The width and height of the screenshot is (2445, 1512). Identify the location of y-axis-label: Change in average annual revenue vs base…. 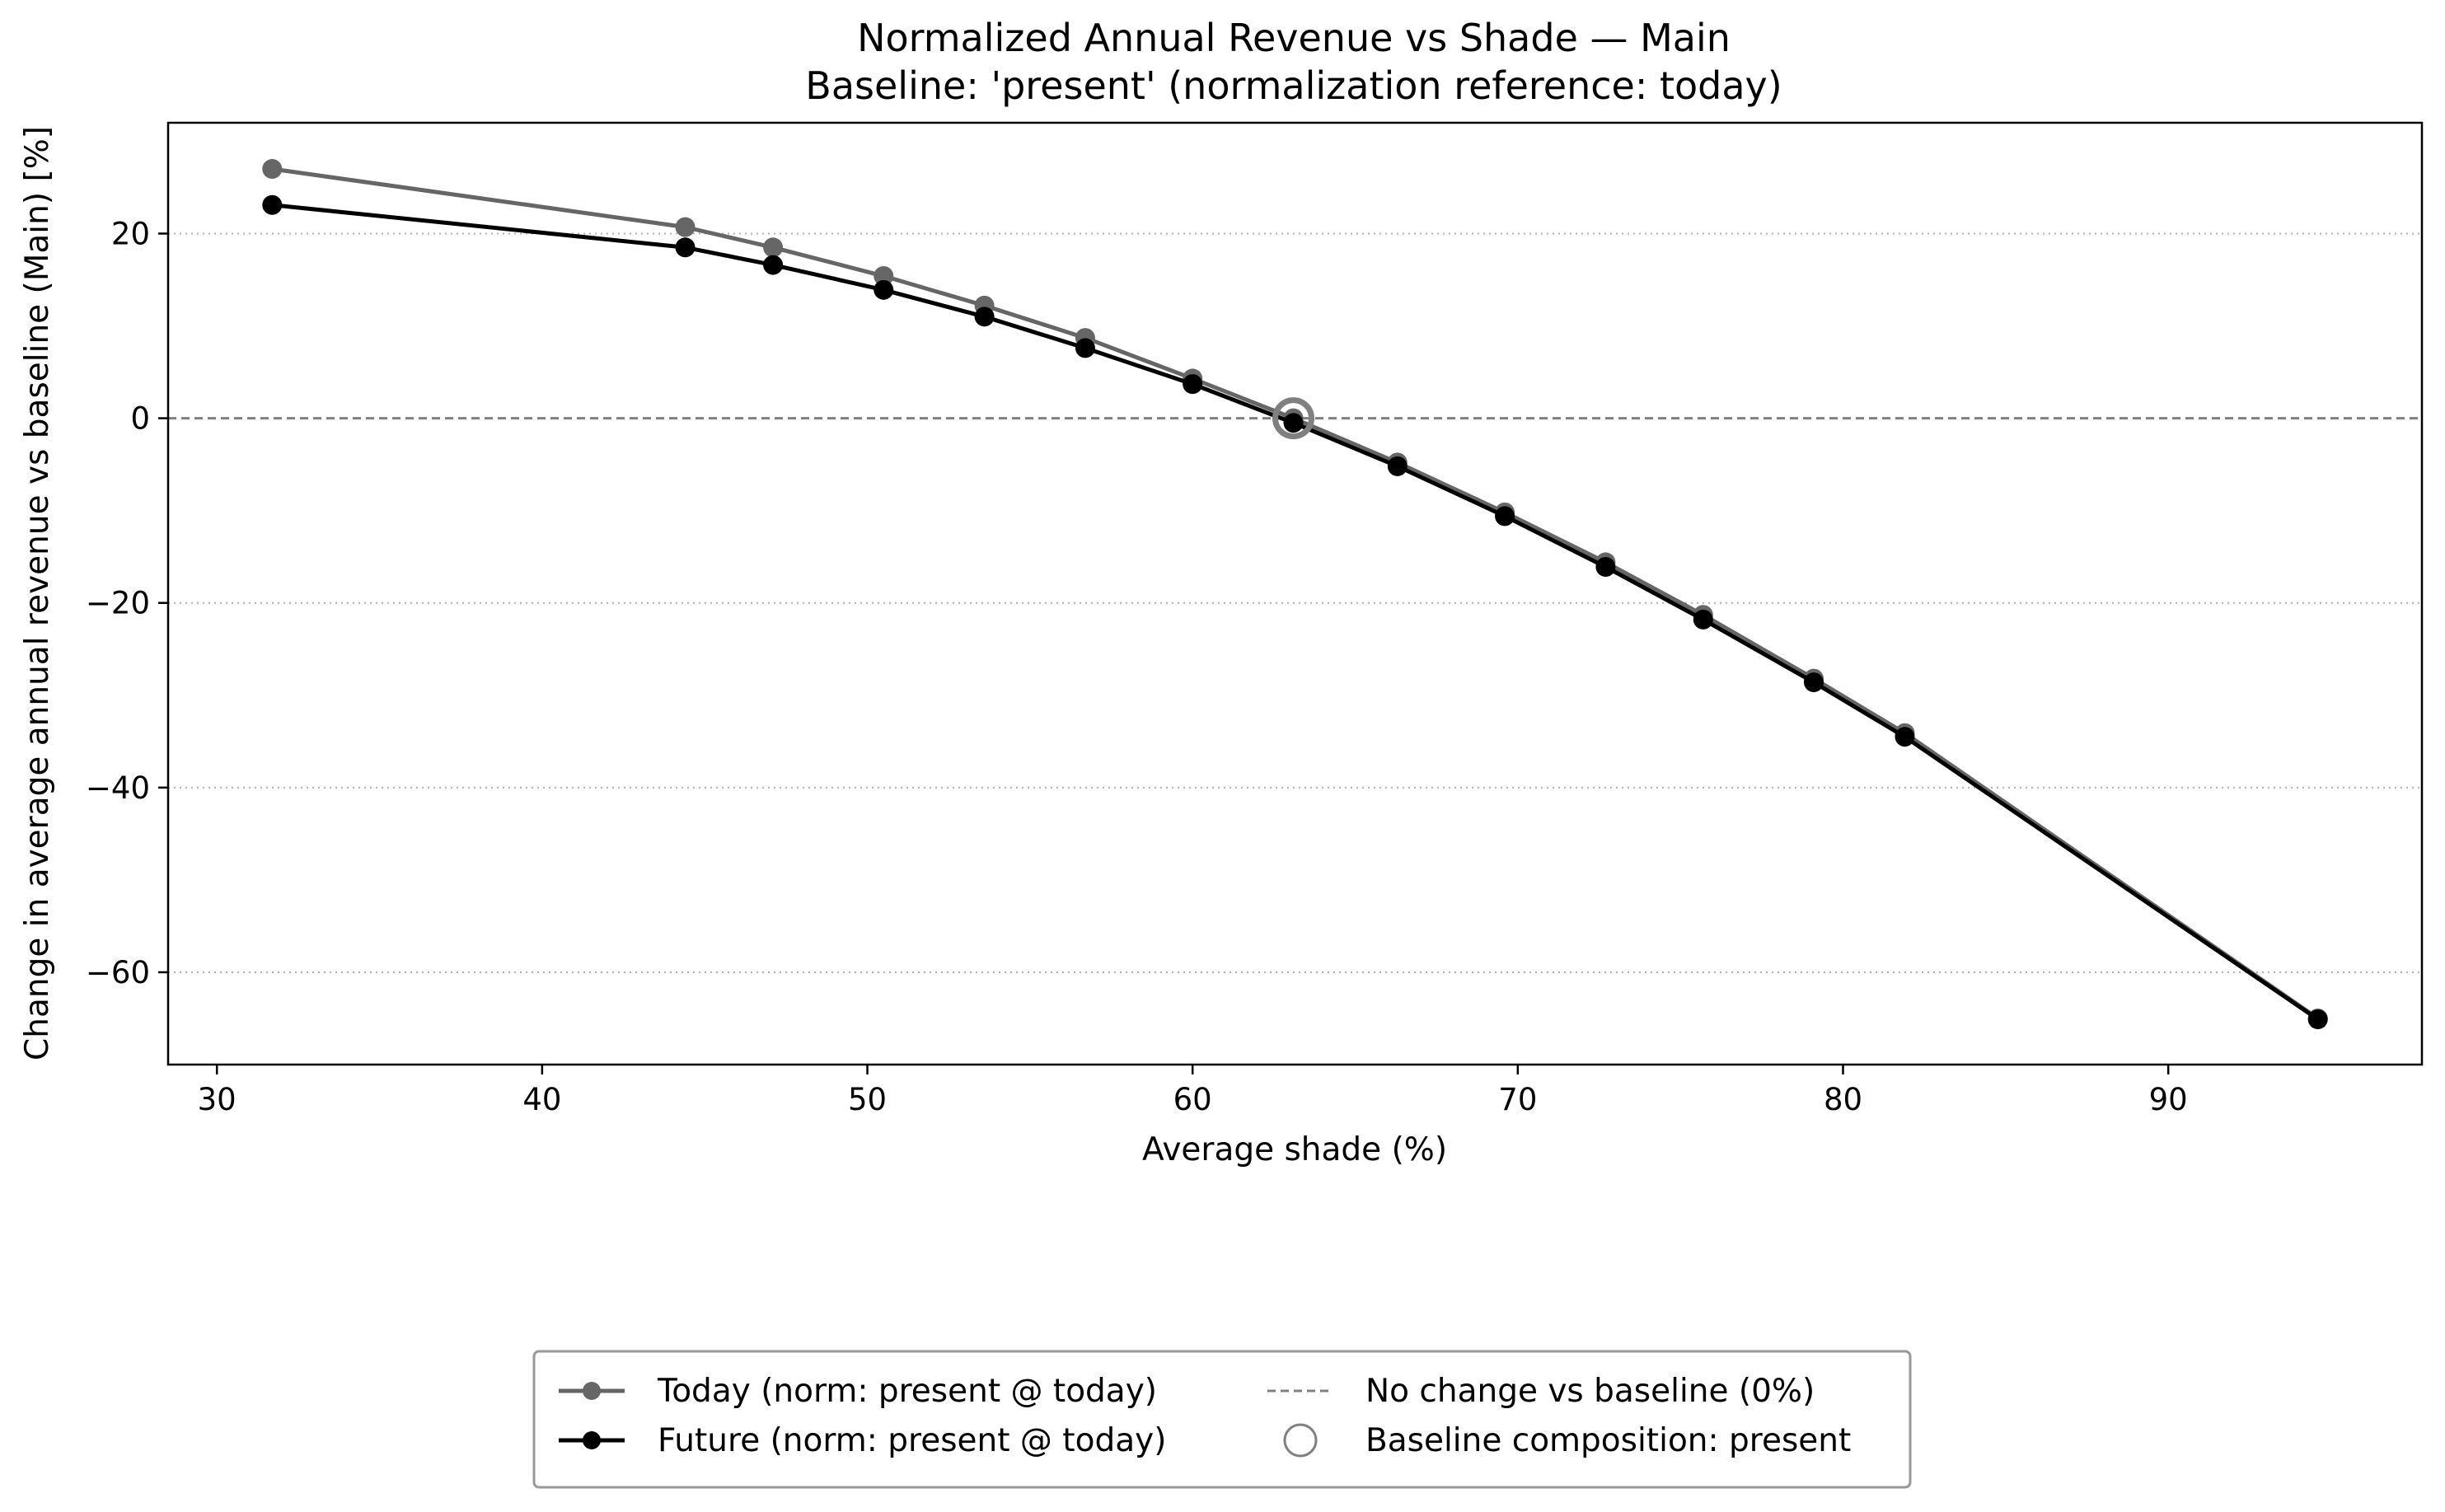
(38, 593).